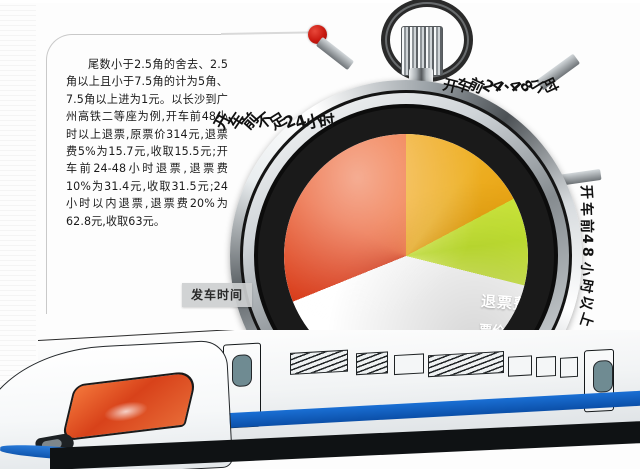  What do you see at coordinates (501, 86) in the screenshot?
I see `outer-label-24-48h: 开车前24-48小时` at bounding box center [501, 86].